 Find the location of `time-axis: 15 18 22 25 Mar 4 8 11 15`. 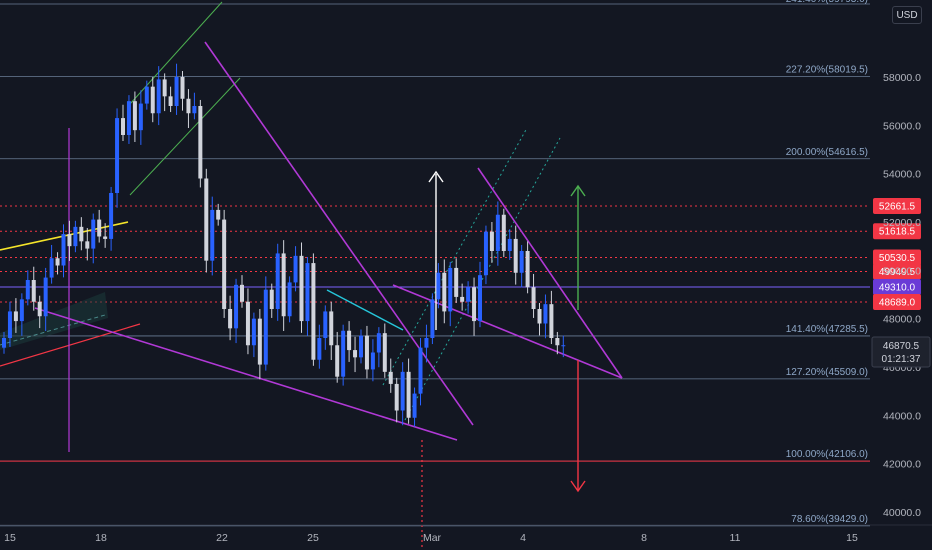

time-axis: 15 18 22 25 Mar 4 8 11 15 is located at coordinates (466, 534).